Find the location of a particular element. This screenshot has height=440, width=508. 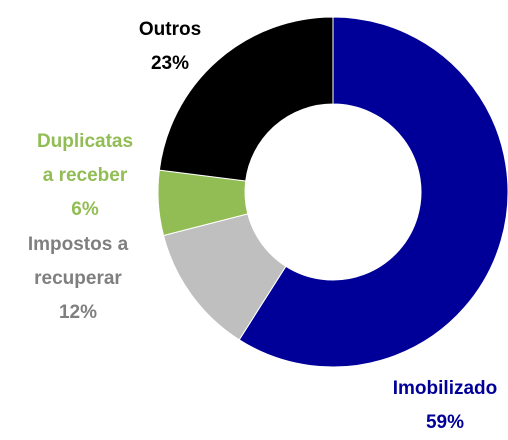

category-label: Duplicatas a receber is located at coordinates (85, 158).